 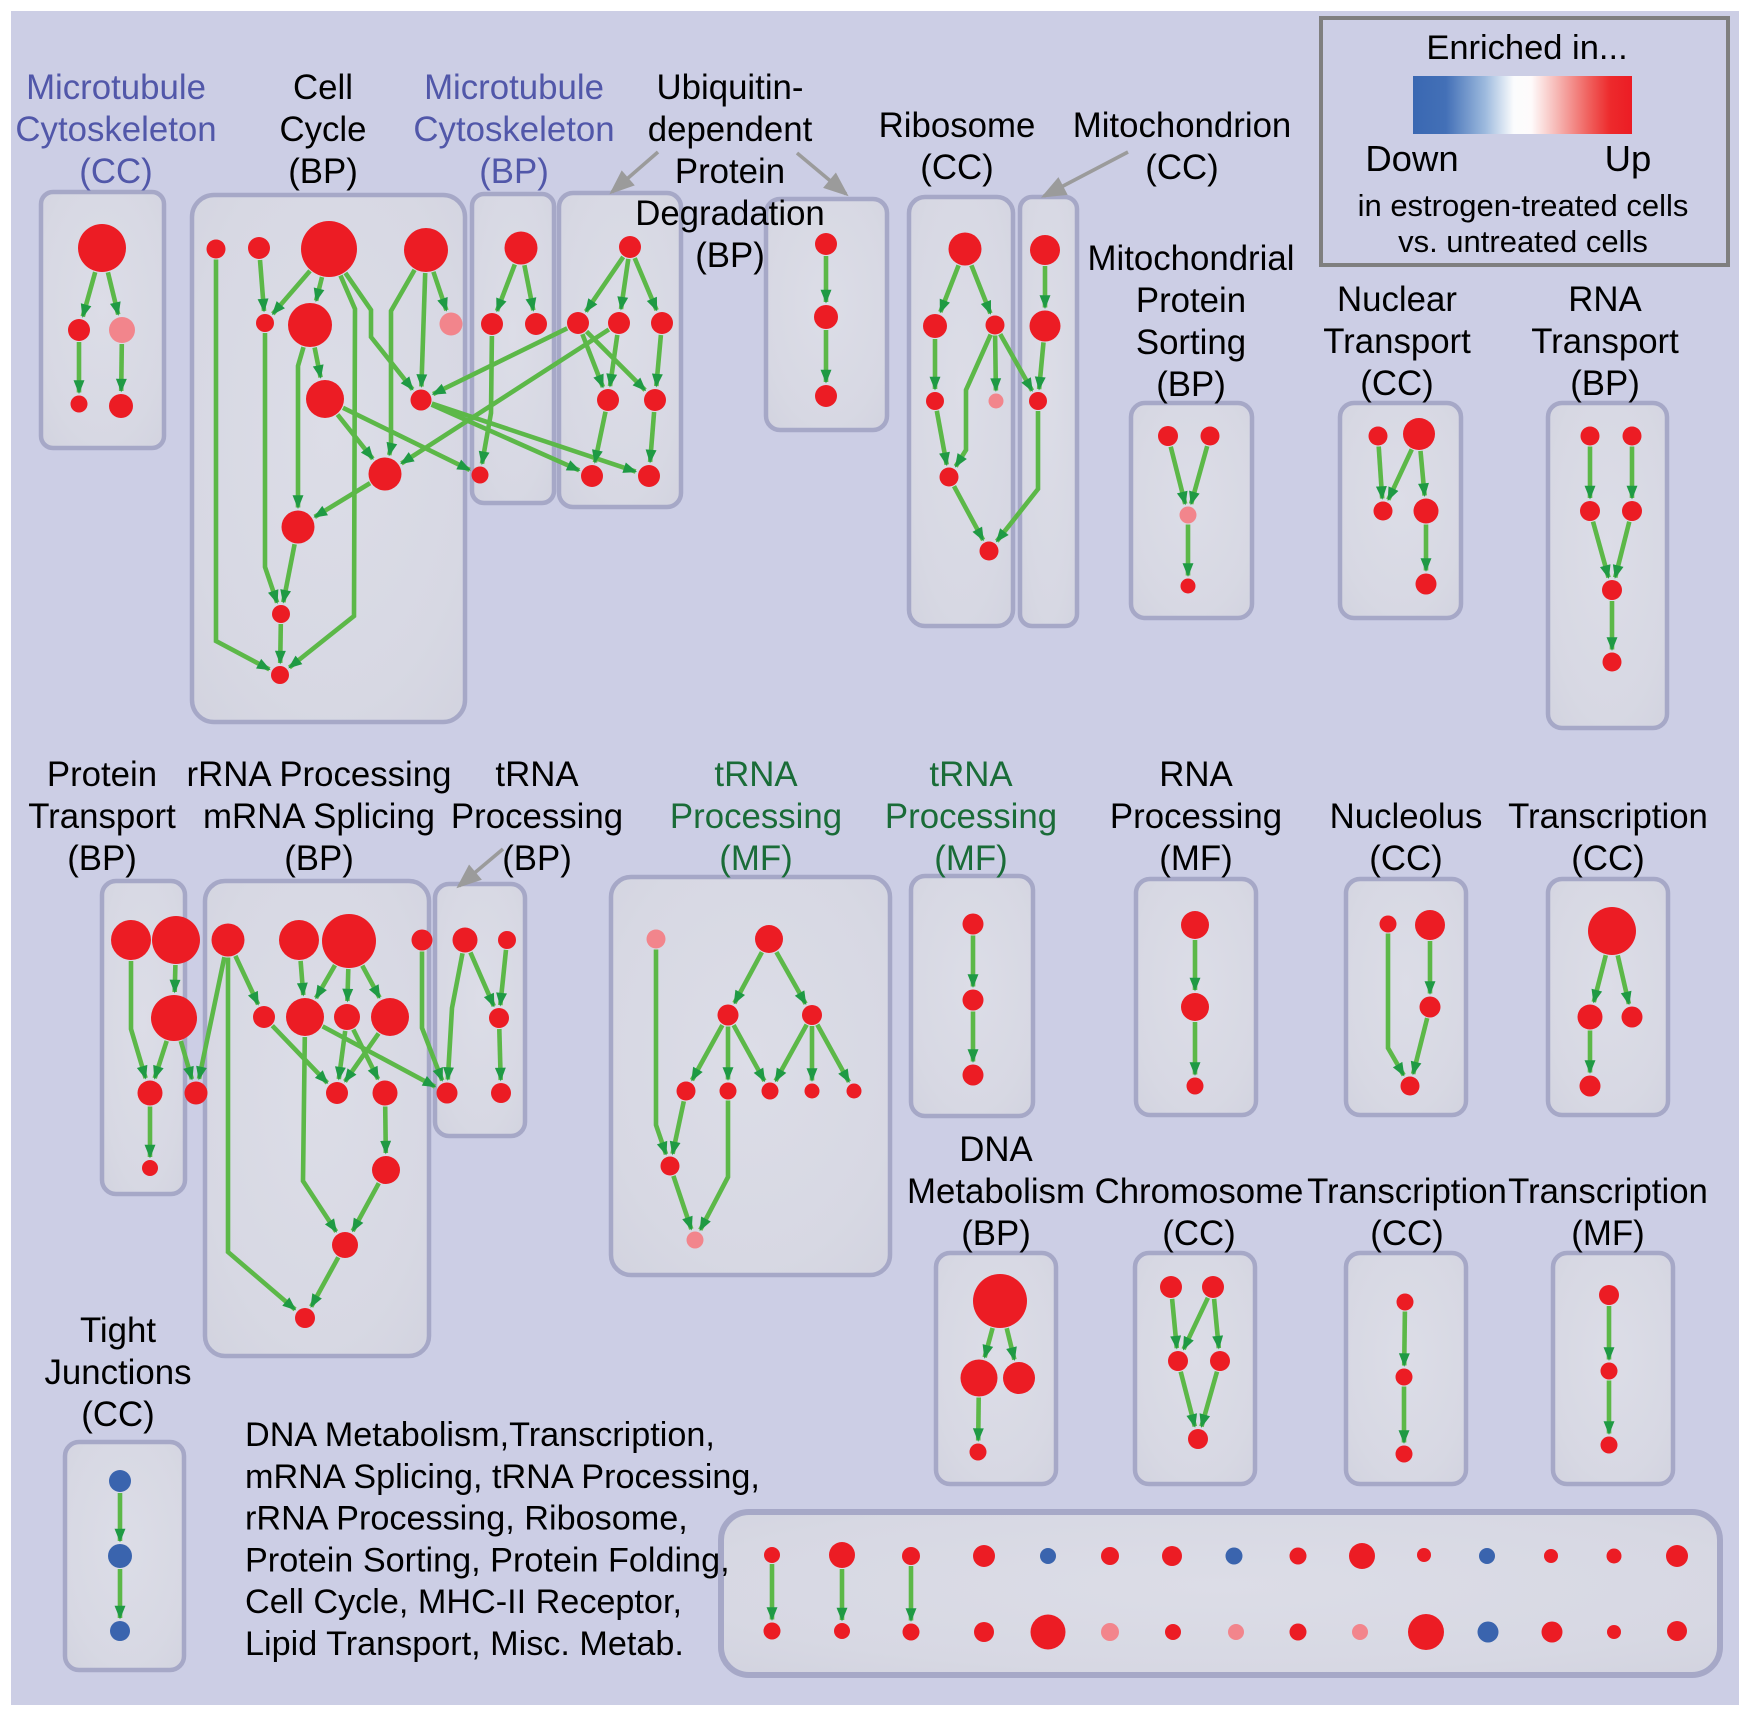 What do you see at coordinates (319, 774) in the screenshot?
I see `svg-text: rRNA Processing` at bounding box center [319, 774].